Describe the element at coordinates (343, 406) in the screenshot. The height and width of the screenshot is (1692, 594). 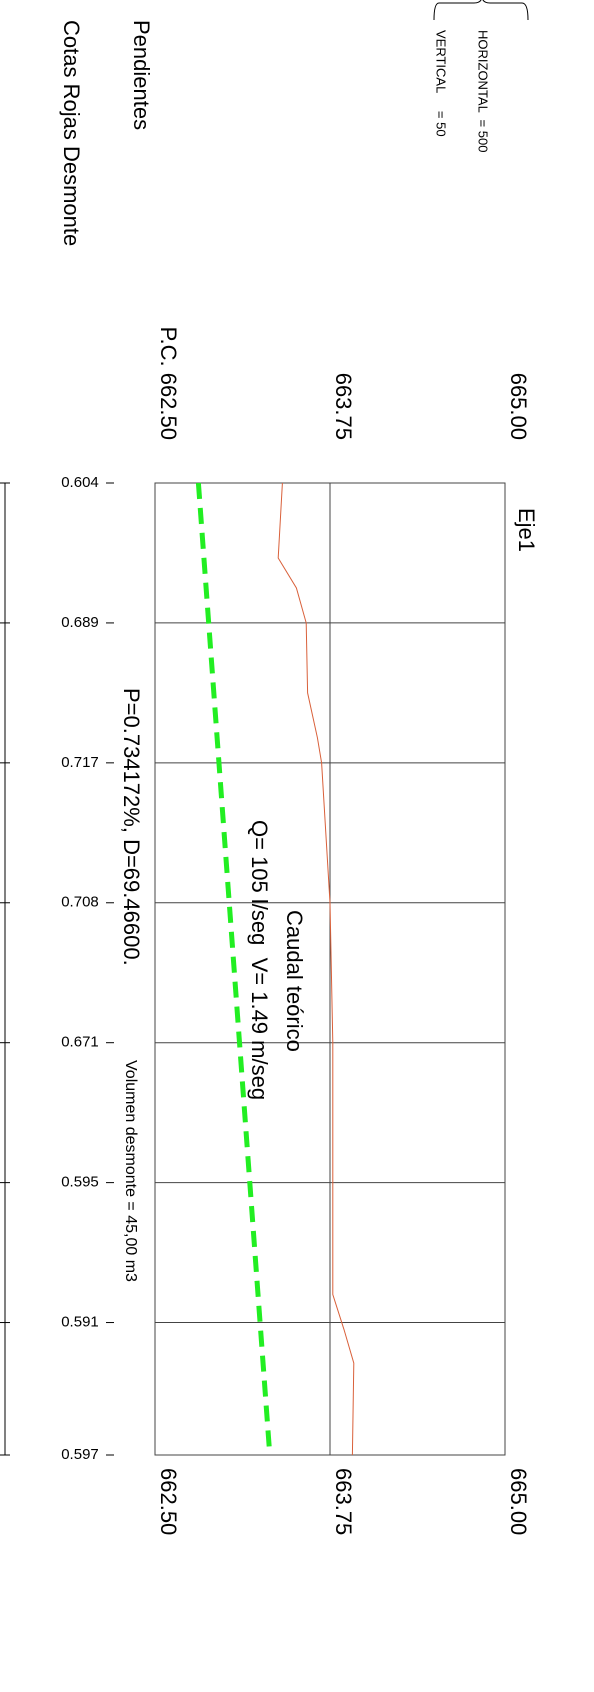
I see `reference-label: 663.75` at that location.